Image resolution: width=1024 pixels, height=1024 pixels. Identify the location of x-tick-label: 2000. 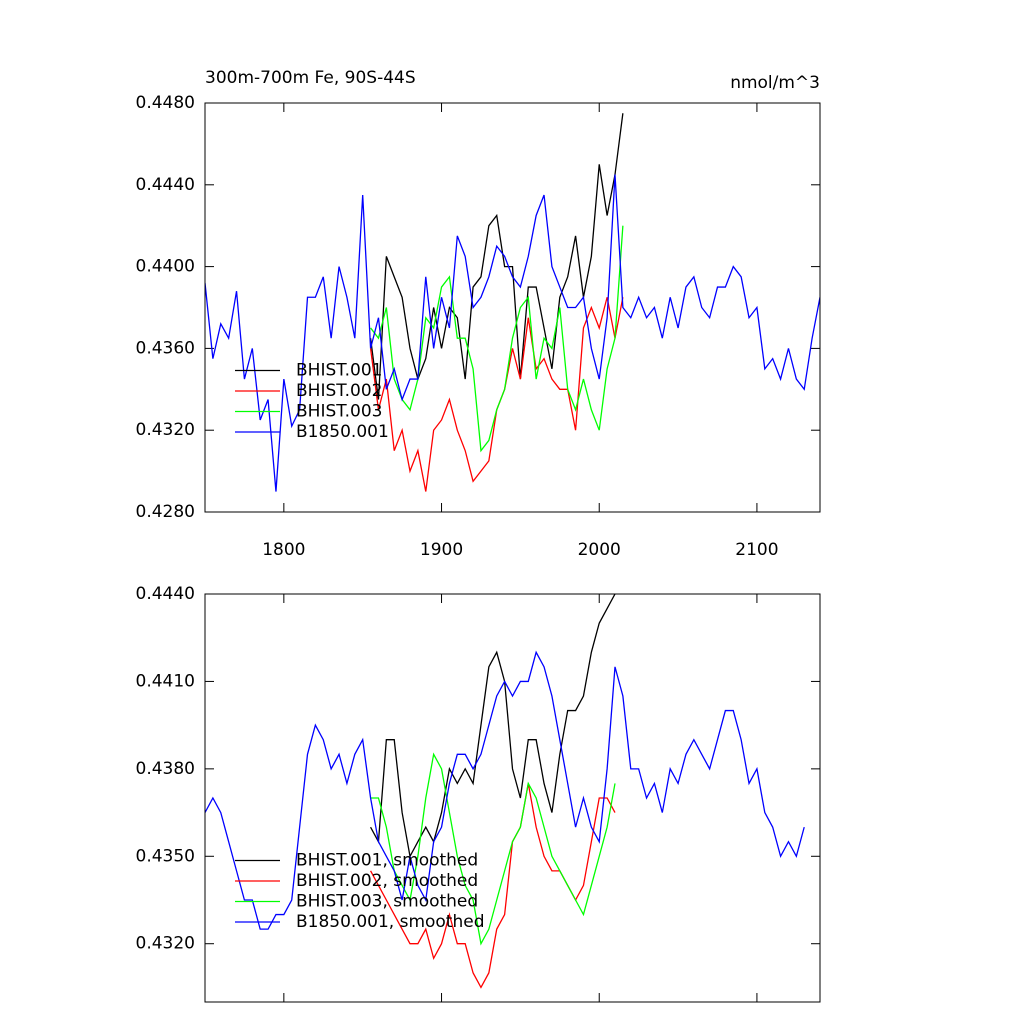
(599, 550).